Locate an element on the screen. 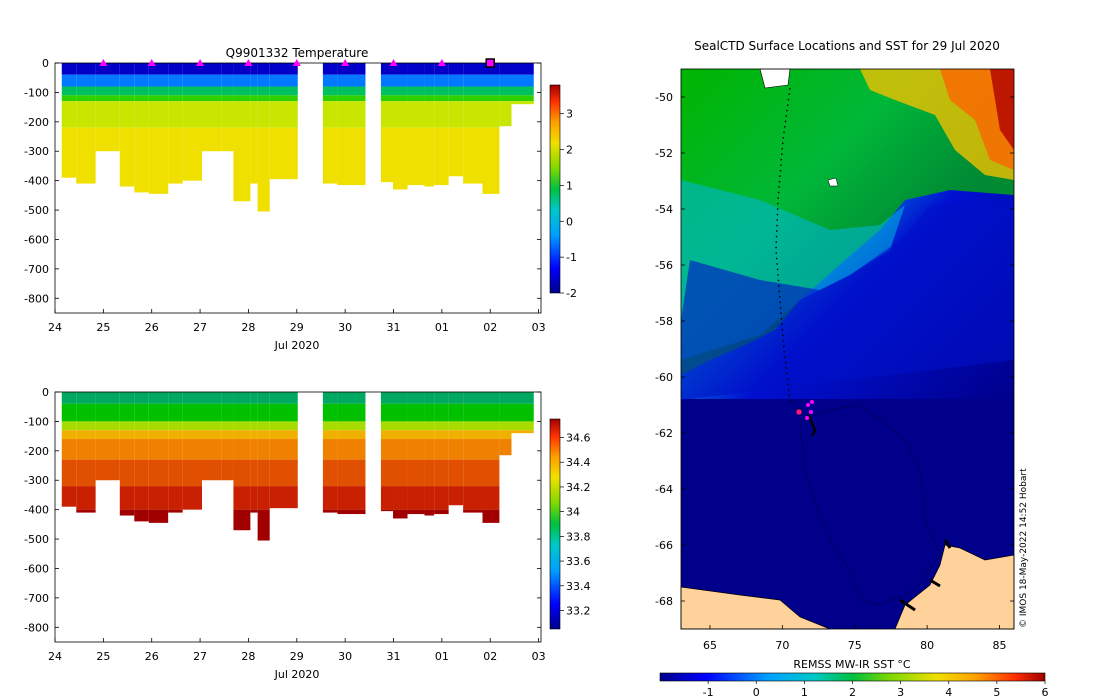  salinity-xlabel: Jul 2020 is located at coordinates (297, 674).